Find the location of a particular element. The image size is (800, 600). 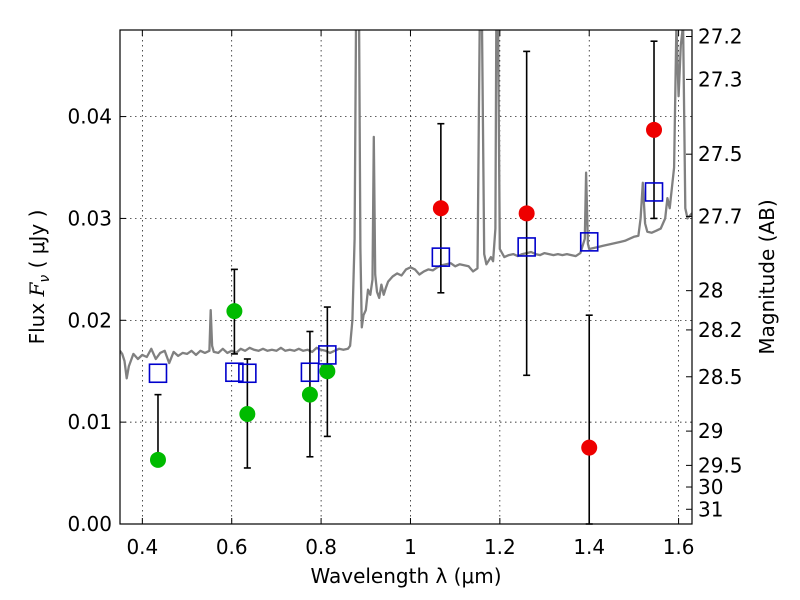

x-tick-label: 0.4 is located at coordinates (142, 547).